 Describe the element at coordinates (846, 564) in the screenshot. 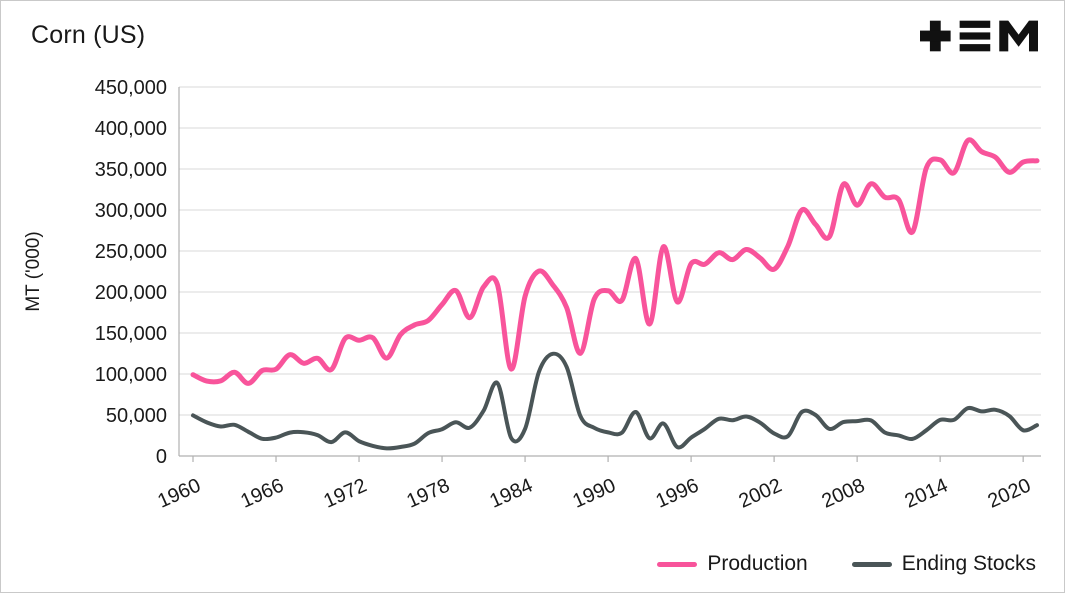

I see `legend: Production Ending Stocks` at that location.